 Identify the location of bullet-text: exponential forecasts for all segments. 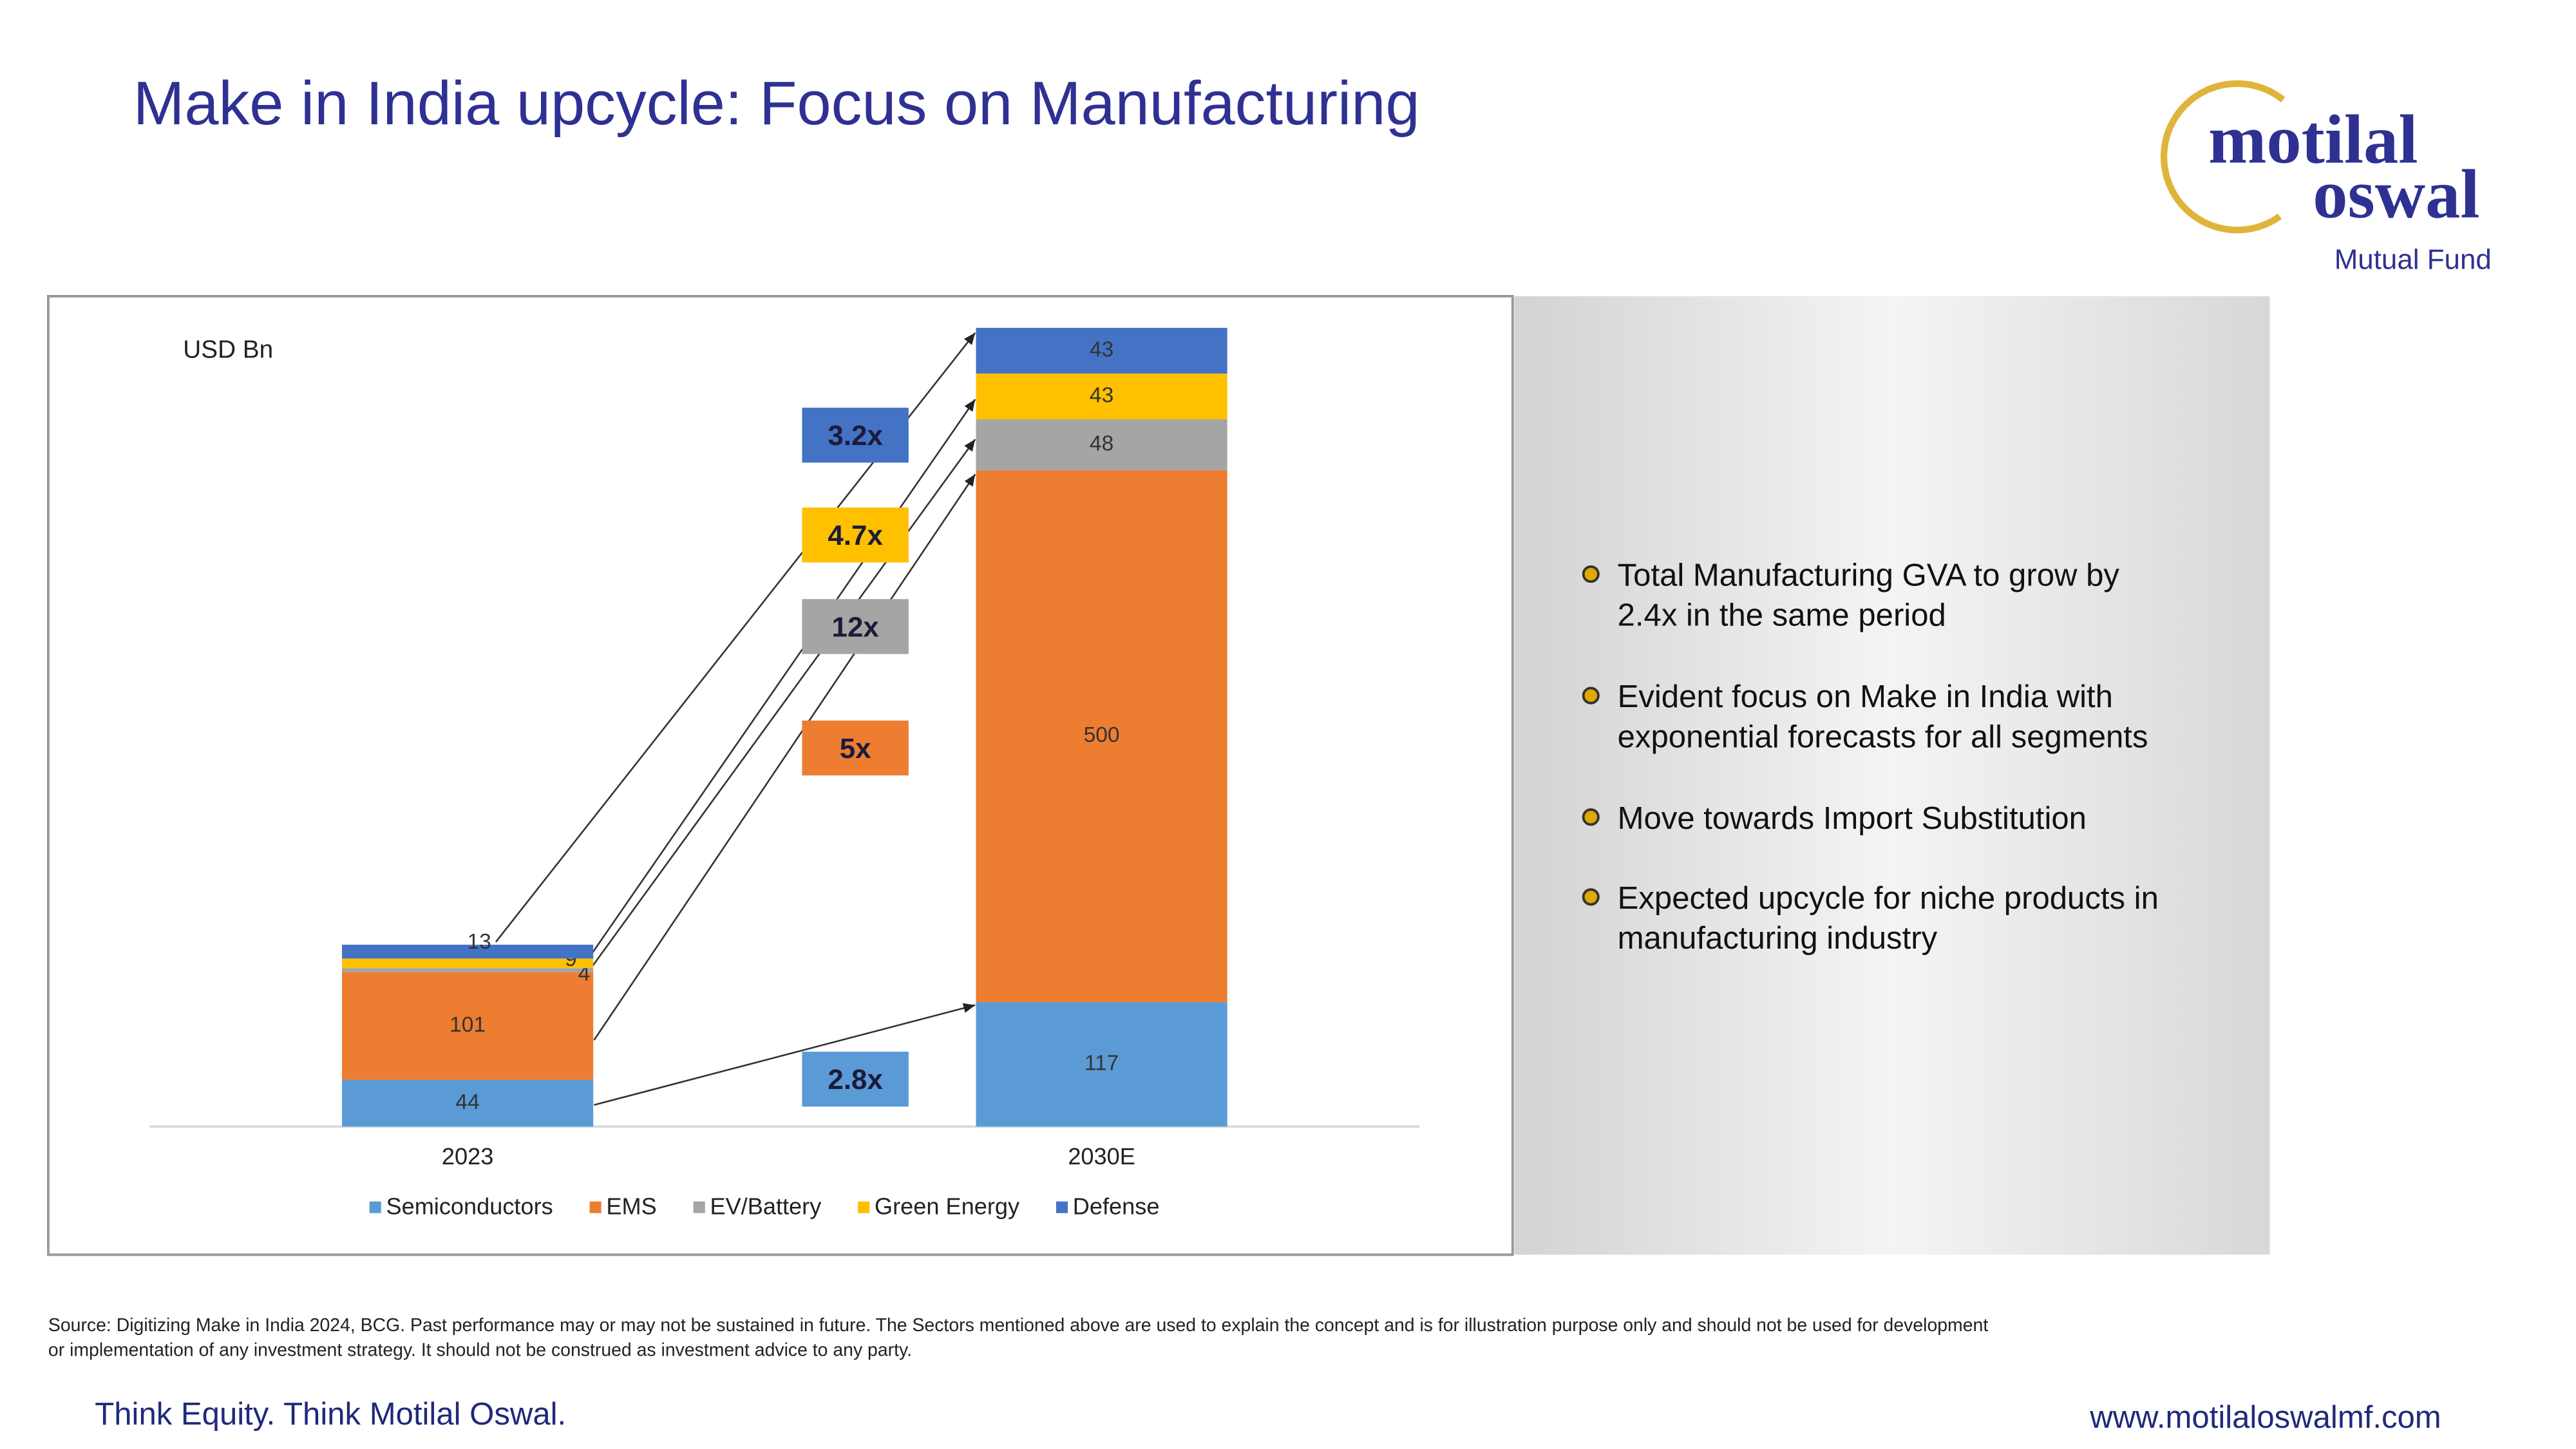
(1883, 737).